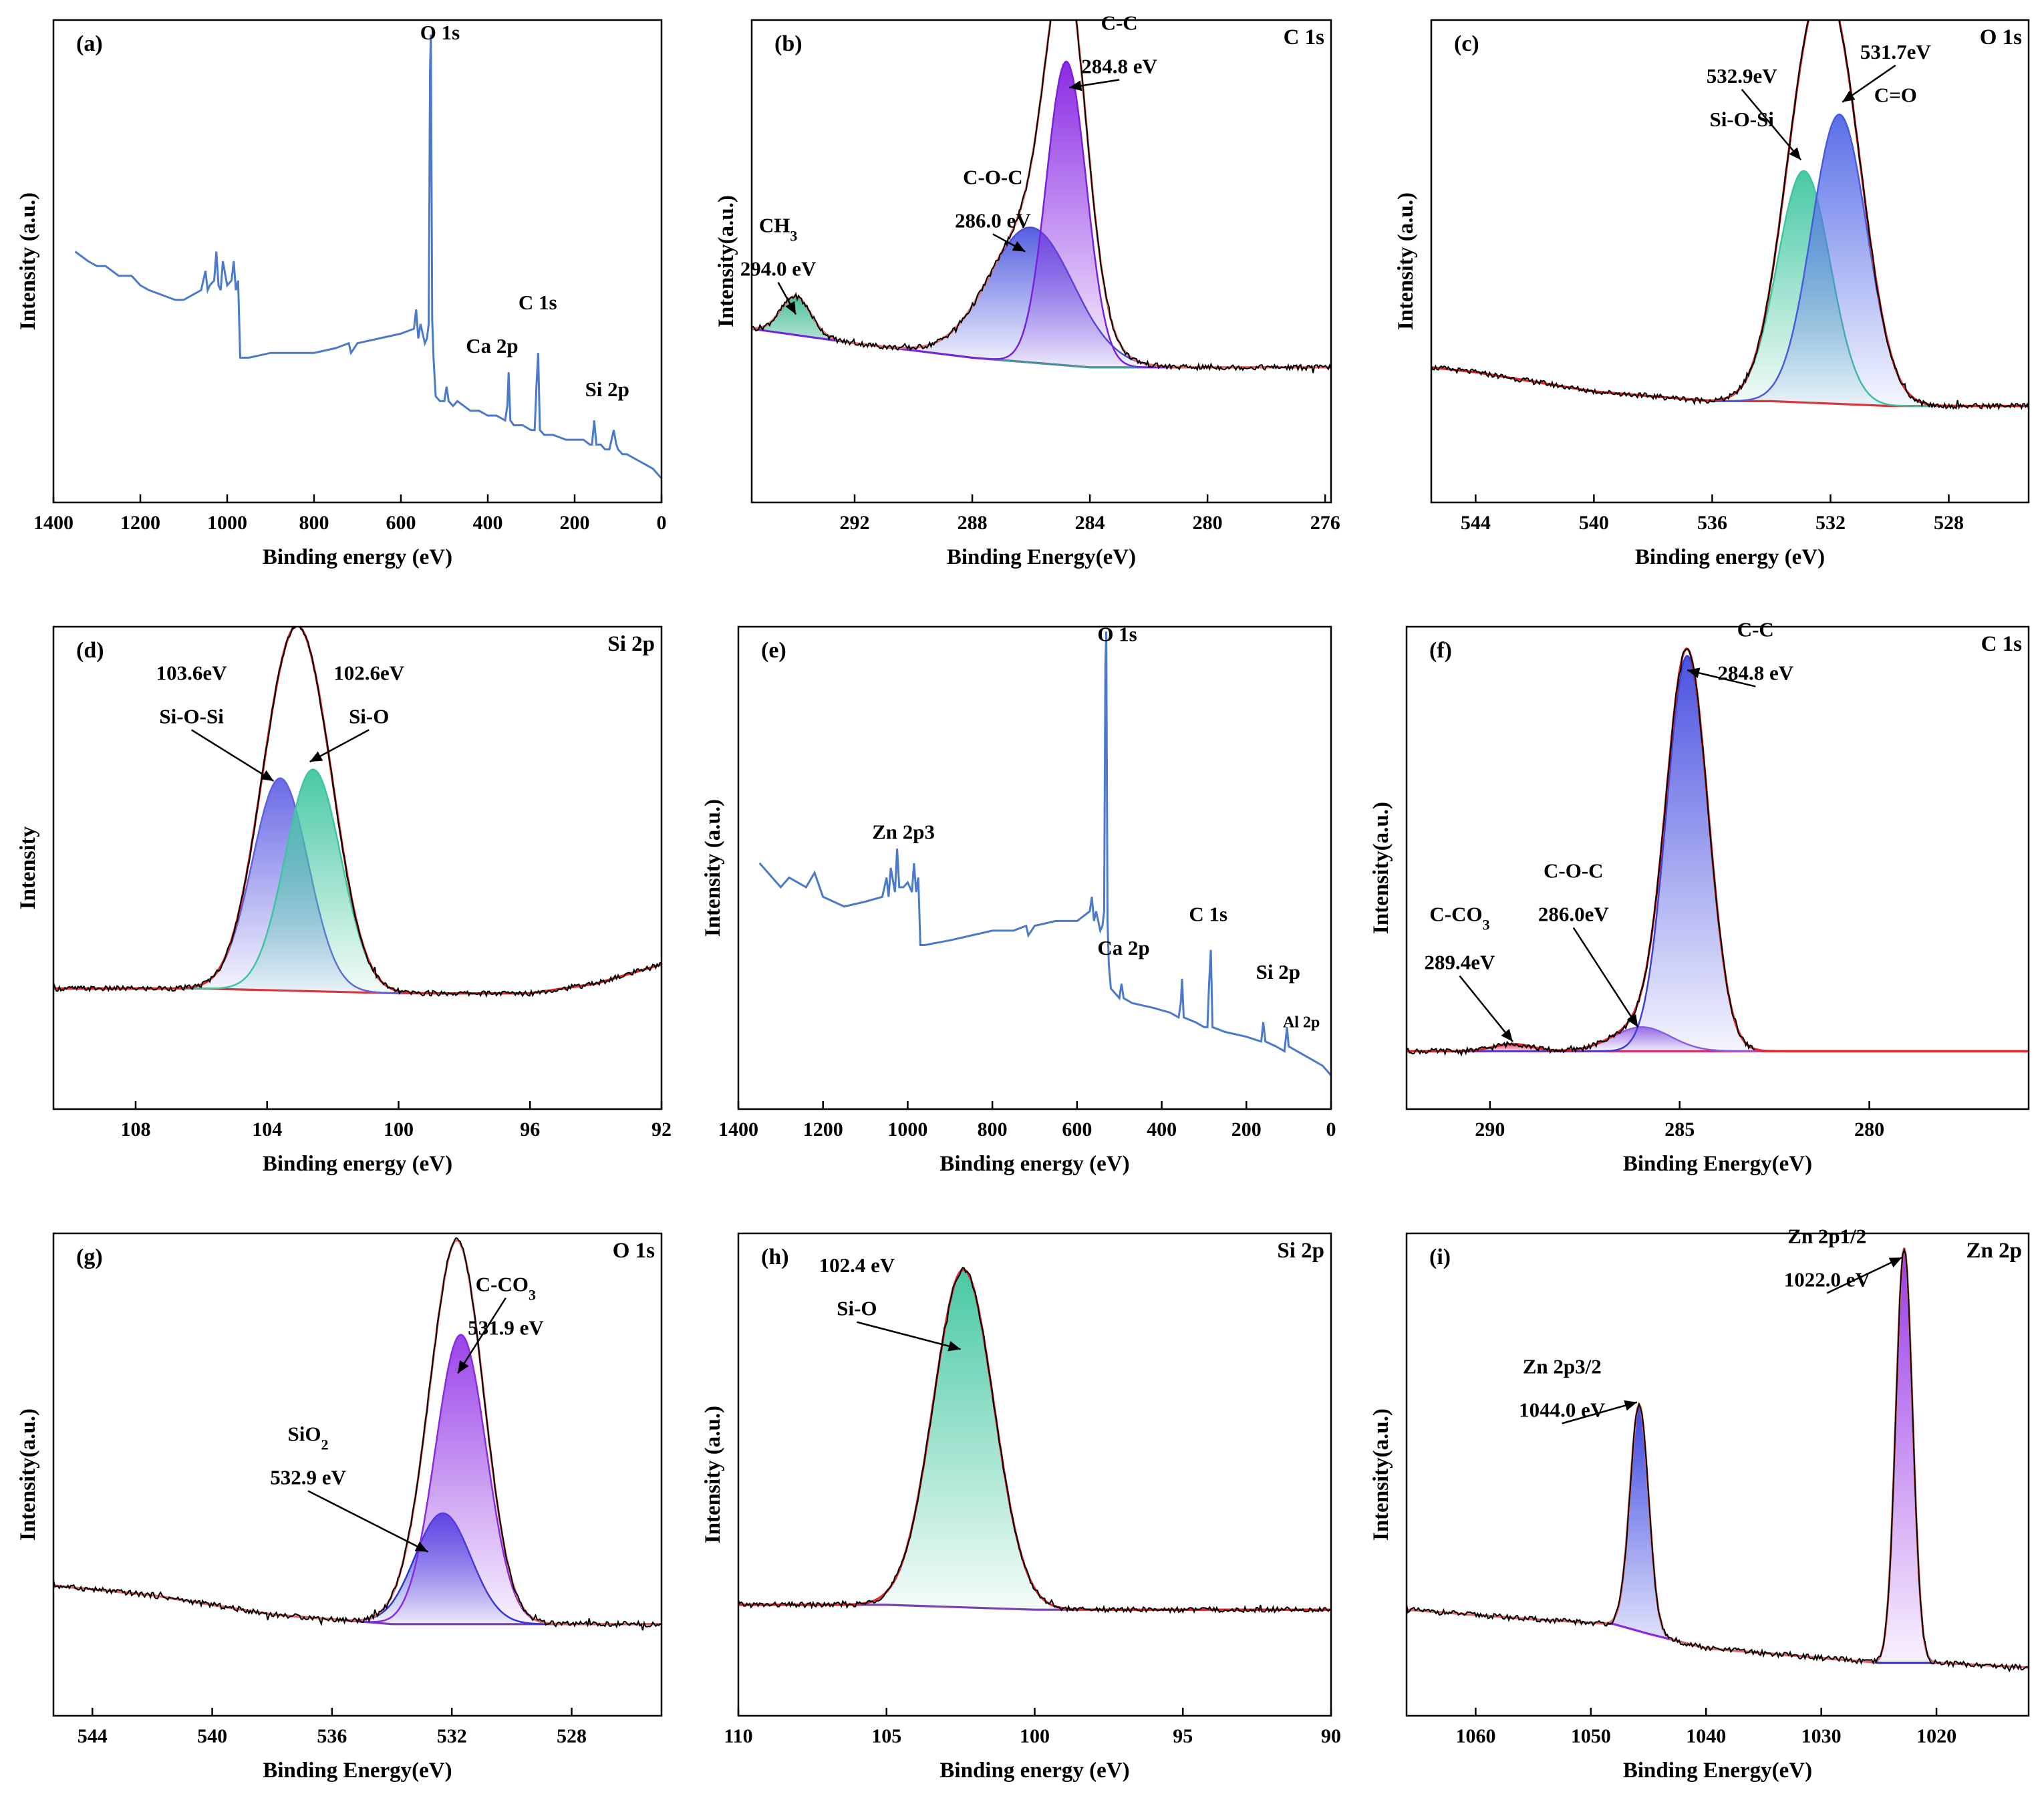  I want to click on annotation: 286.0 eV, so click(993, 220).